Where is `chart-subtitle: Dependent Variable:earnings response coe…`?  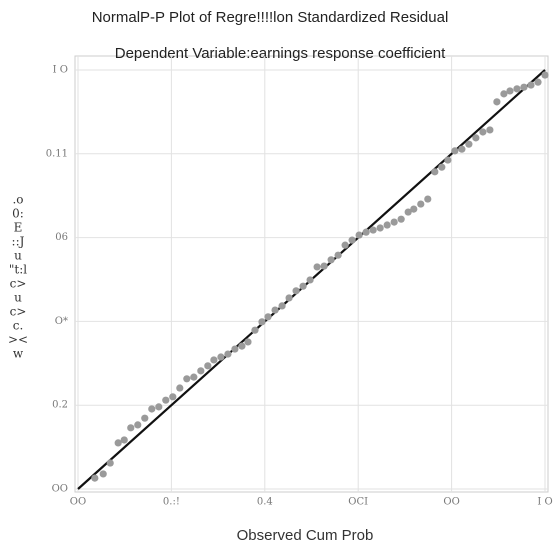 chart-subtitle: Dependent Variable:earnings response coe… is located at coordinates (280, 53).